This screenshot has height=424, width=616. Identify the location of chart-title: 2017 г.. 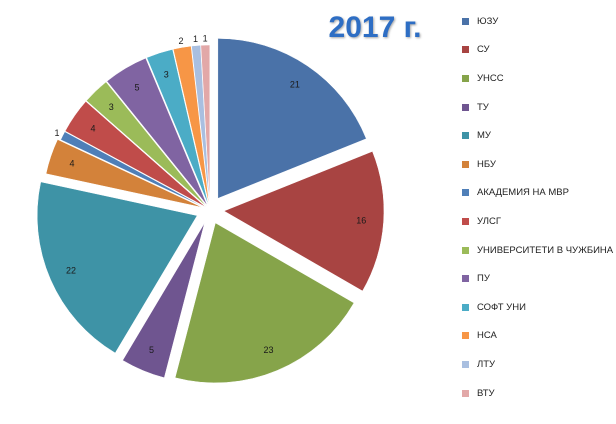
(375, 27).